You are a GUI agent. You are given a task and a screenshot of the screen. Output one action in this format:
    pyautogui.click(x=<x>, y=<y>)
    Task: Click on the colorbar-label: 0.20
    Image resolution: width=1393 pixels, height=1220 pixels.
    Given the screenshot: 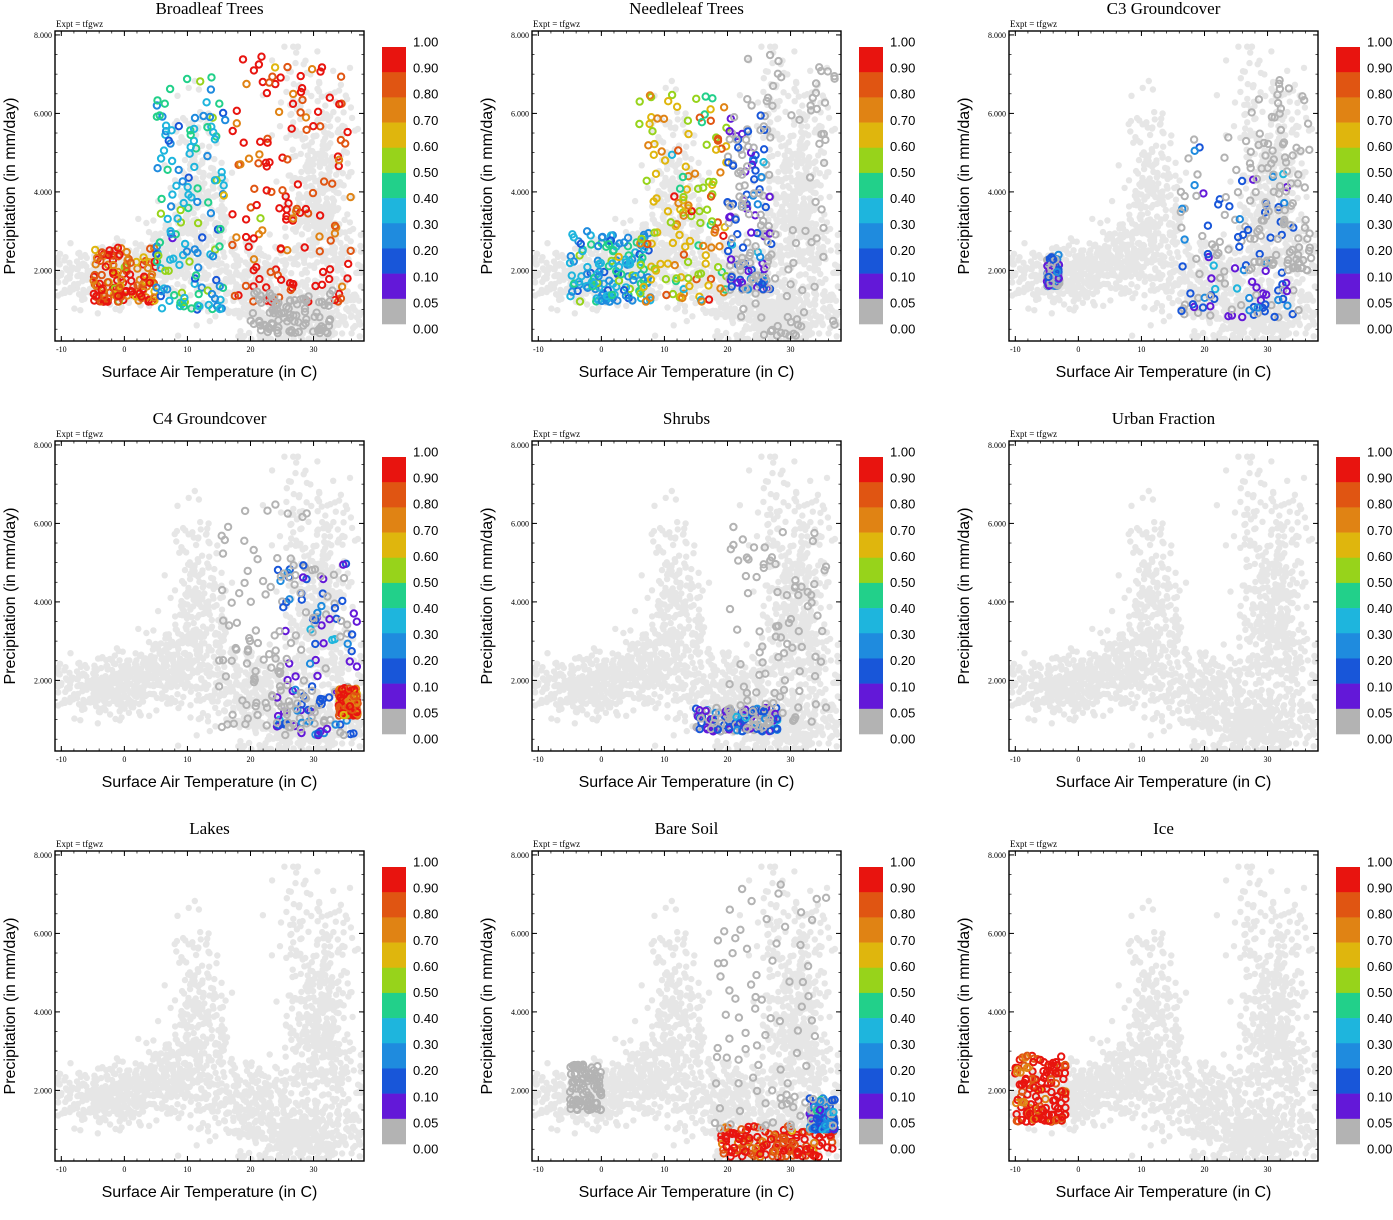 What is the action you would take?
    pyautogui.click(x=902, y=250)
    